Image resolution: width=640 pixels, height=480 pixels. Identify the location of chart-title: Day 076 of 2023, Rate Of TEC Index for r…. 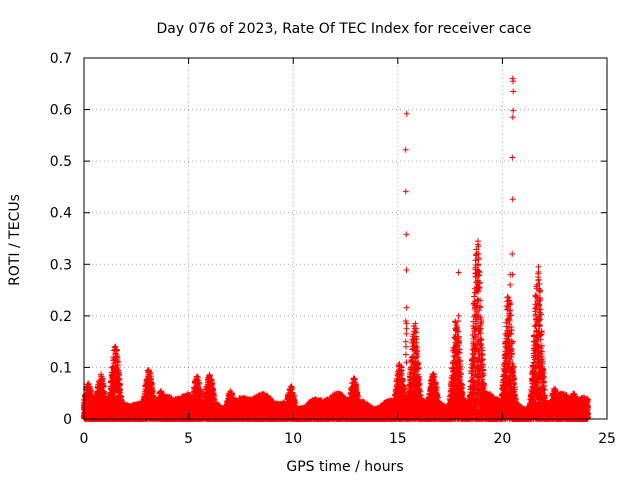
(344, 29).